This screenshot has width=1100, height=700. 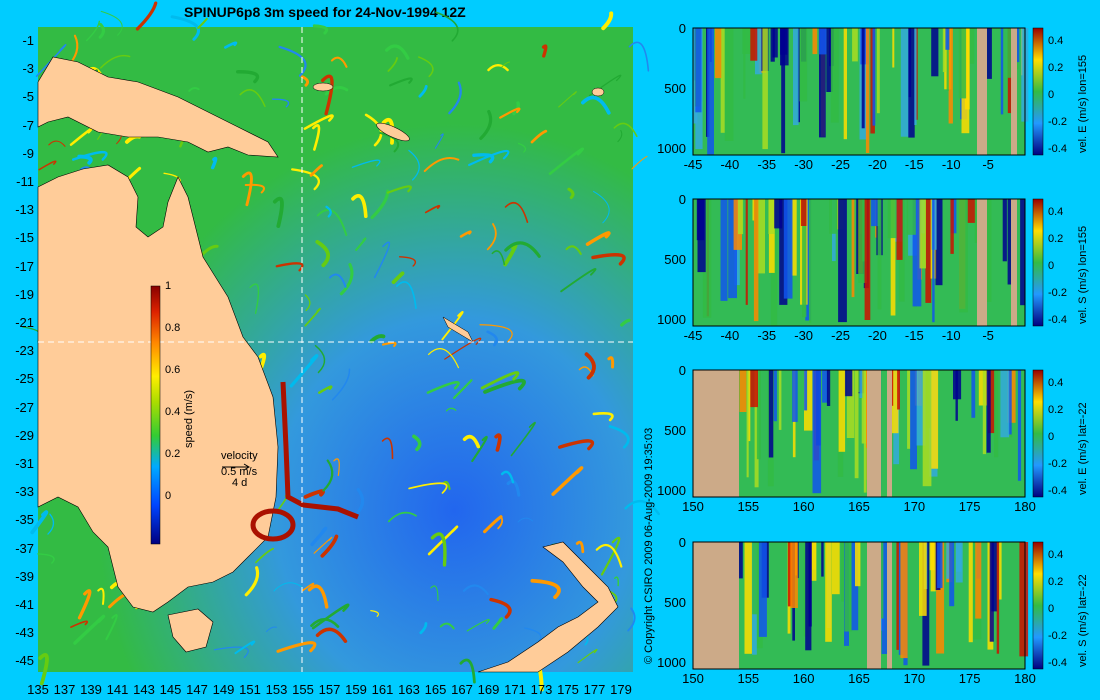 What do you see at coordinates (840, 164) in the screenshot?
I see `section-x-tick: -25` at bounding box center [840, 164].